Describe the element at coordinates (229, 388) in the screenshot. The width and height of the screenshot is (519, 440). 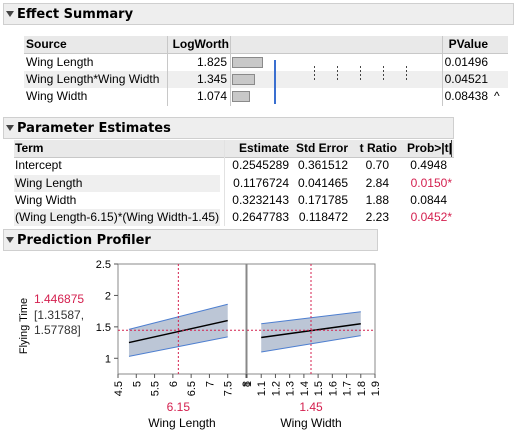
I see `x-tick-label: 7.5` at that location.